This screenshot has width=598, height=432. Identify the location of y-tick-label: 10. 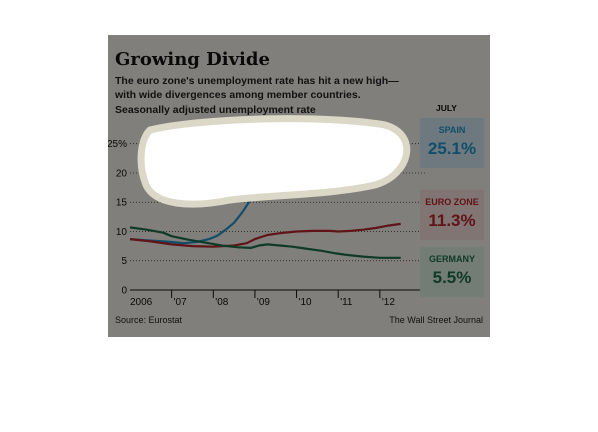
(122, 232).